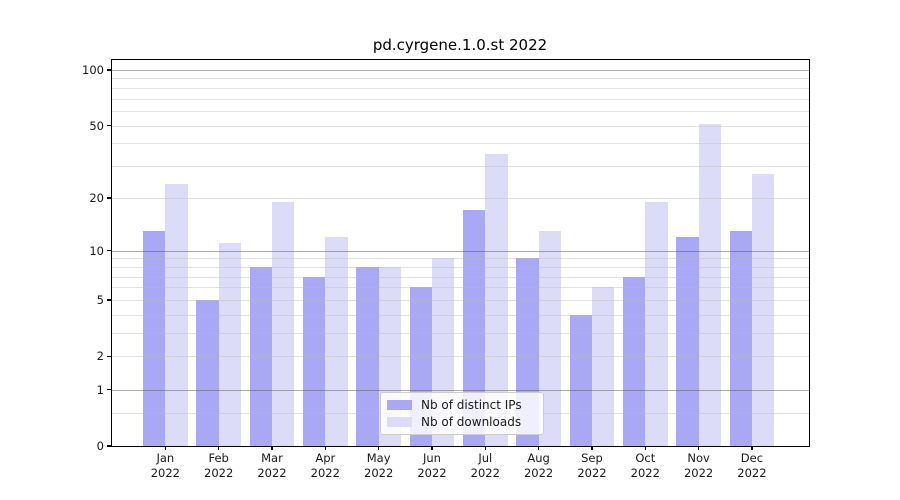 This screenshot has width=900, height=500. I want to click on x-tick-label: Feb 2022, so click(219, 465).